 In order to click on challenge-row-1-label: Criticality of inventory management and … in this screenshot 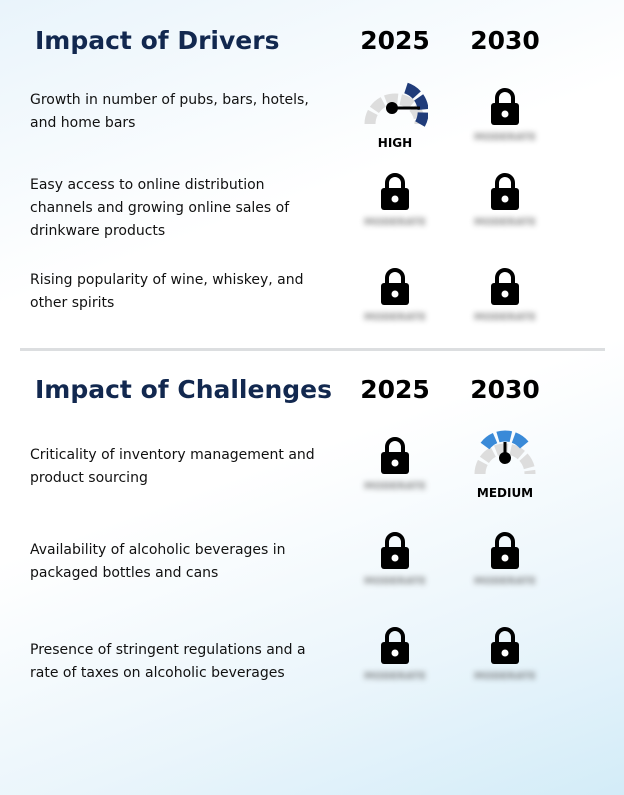, I will do `click(172, 466)`.